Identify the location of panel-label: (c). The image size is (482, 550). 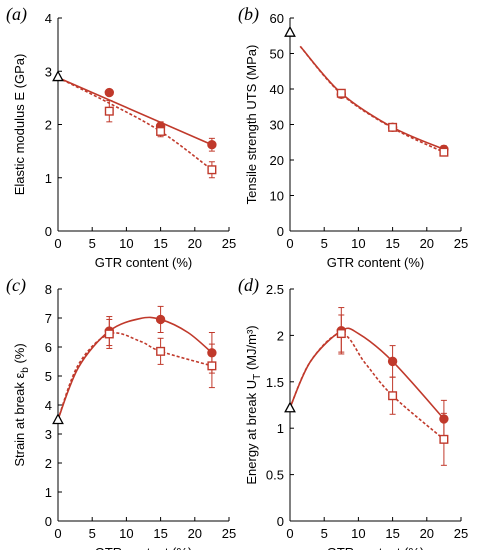
(16, 285).